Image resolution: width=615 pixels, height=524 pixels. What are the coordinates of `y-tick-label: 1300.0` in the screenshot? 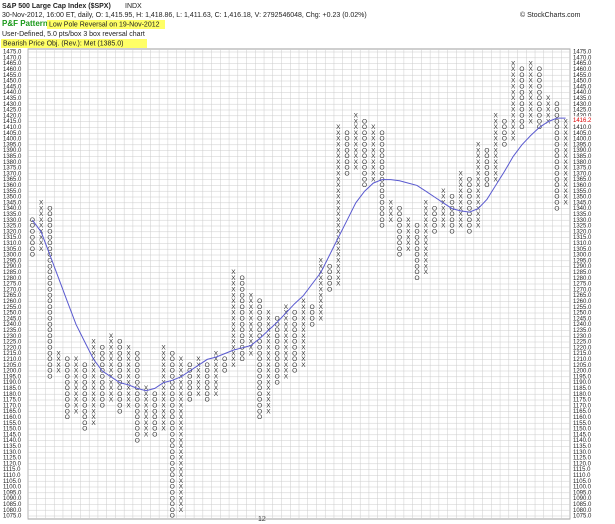 It's located at (582, 256).